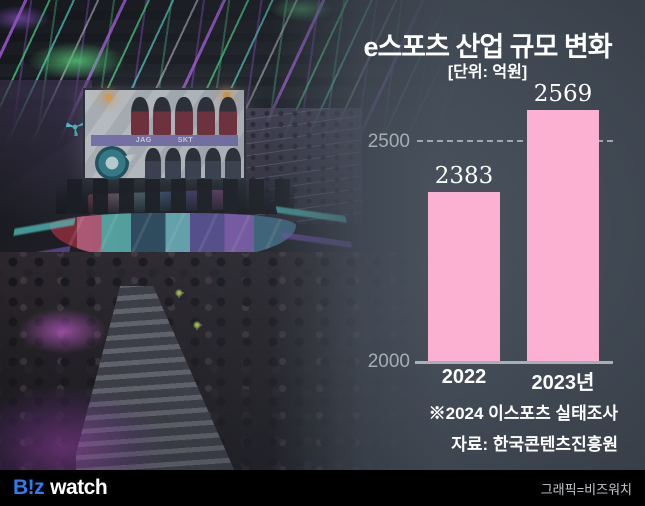 This screenshot has width=645, height=506. I want to click on y-tick-2500: 2500, so click(388, 141).